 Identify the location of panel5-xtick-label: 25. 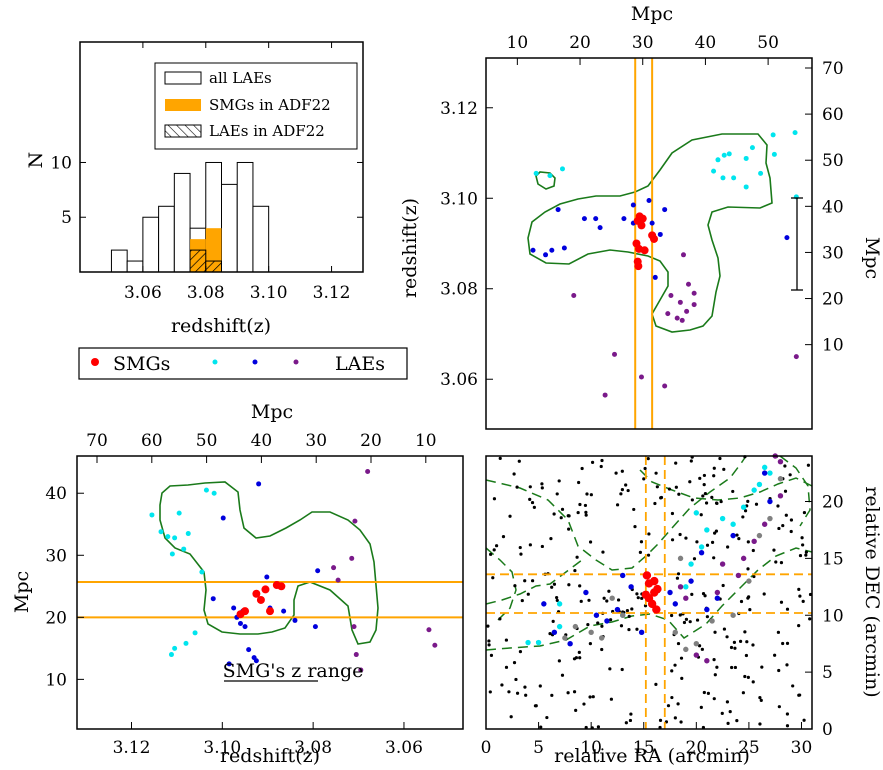
(749, 748).